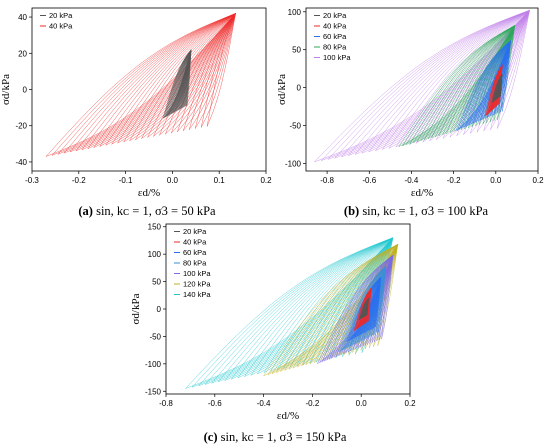  What do you see at coordinates (197, 294) in the screenshot?
I see `legend-label: 140 kPa` at bounding box center [197, 294].